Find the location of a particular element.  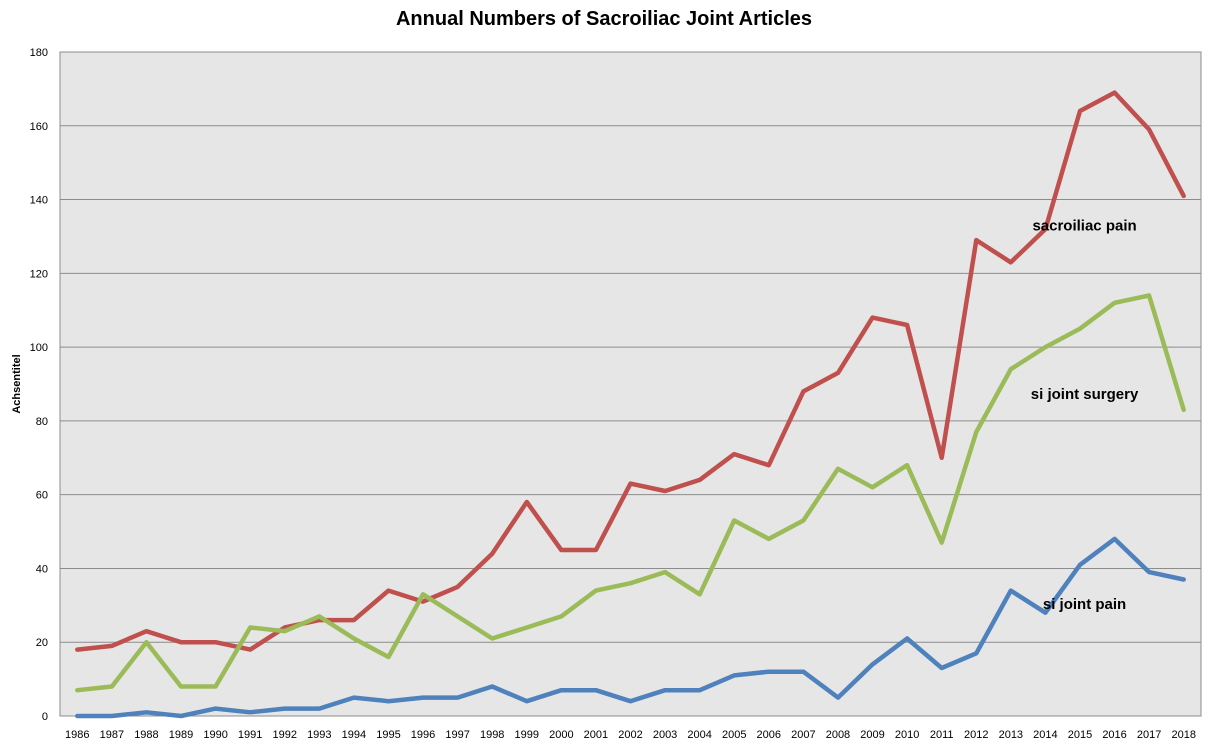

x-tick-label: 2013 is located at coordinates (1011, 735).